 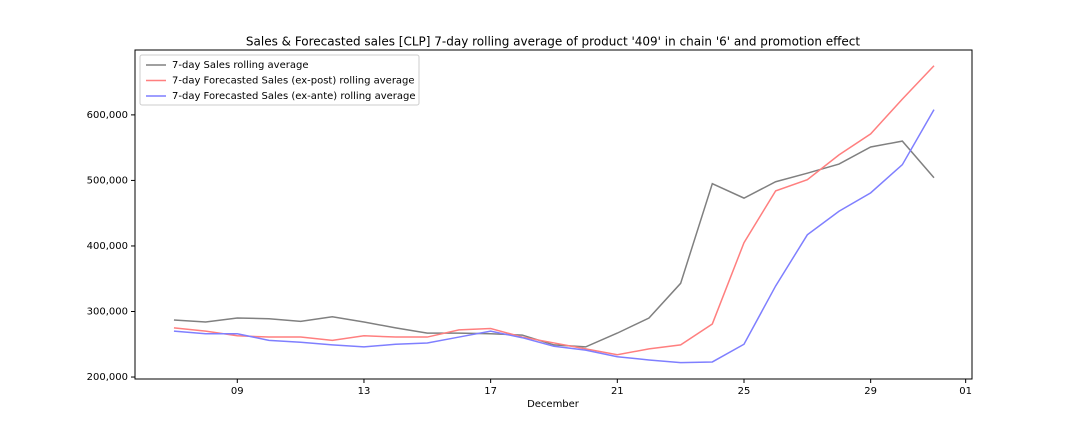 I want to click on legend-label: 7-day Sales rolling average, so click(x=240, y=65).